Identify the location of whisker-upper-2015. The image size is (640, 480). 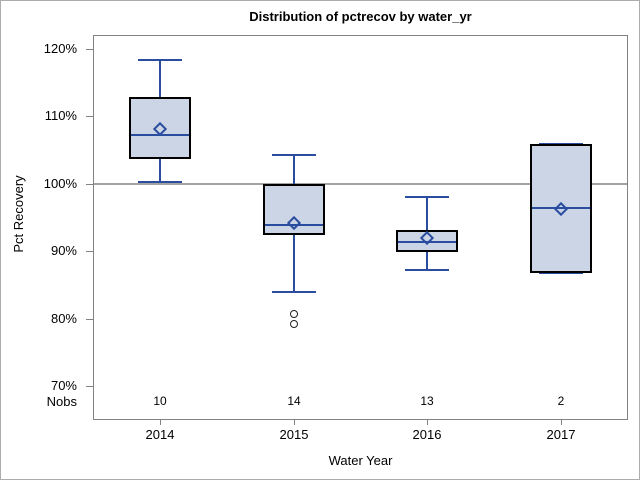
(294, 169).